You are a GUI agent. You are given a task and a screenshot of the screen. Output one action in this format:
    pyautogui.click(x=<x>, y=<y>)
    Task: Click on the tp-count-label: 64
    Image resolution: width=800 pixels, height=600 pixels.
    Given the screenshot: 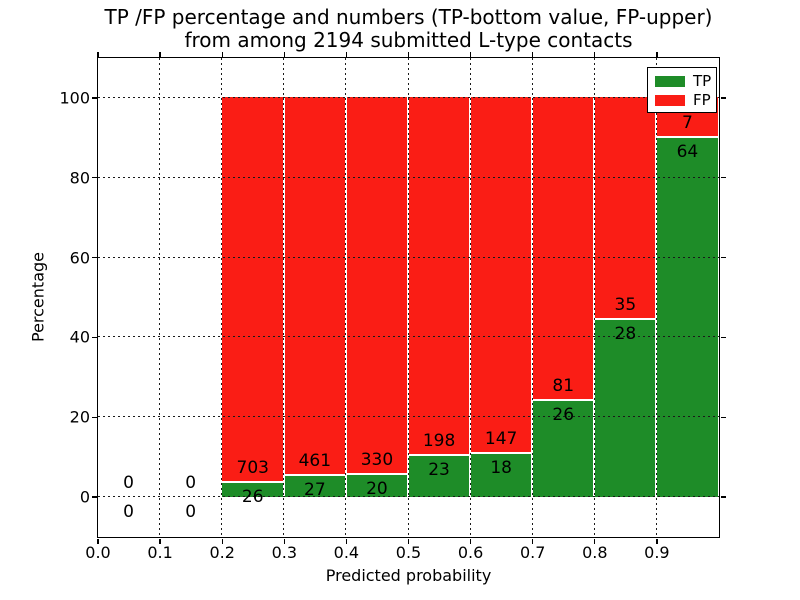 What is the action you would take?
    pyautogui.click(x=687, y=151)
    